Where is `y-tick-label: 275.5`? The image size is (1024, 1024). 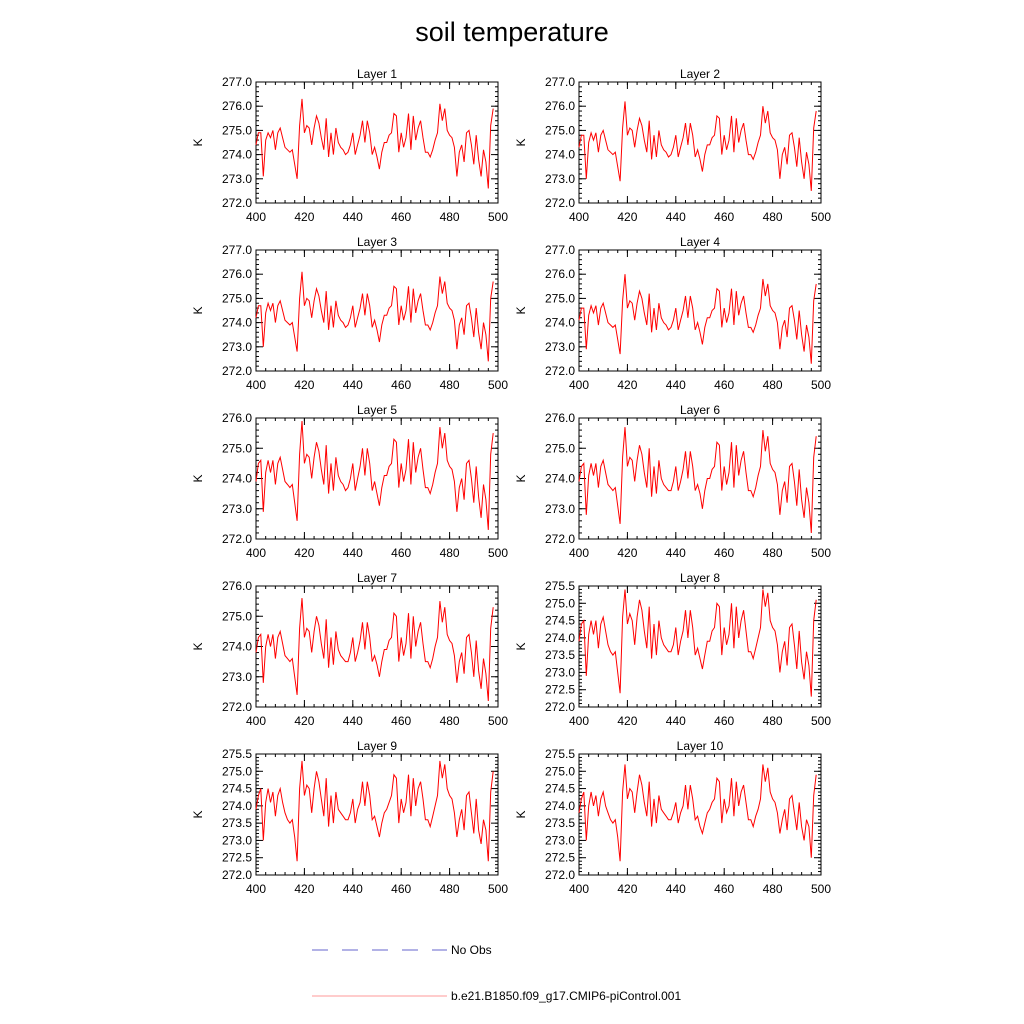 y-tick-label: 275.5 is located at coordinates (560, 586).